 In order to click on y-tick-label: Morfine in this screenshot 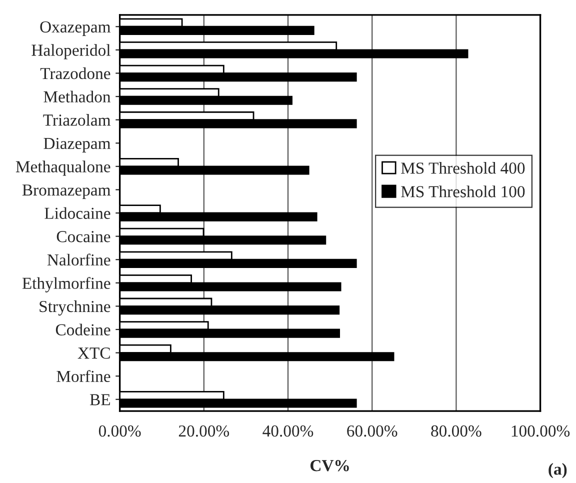, I will do `click(83, 376)`.